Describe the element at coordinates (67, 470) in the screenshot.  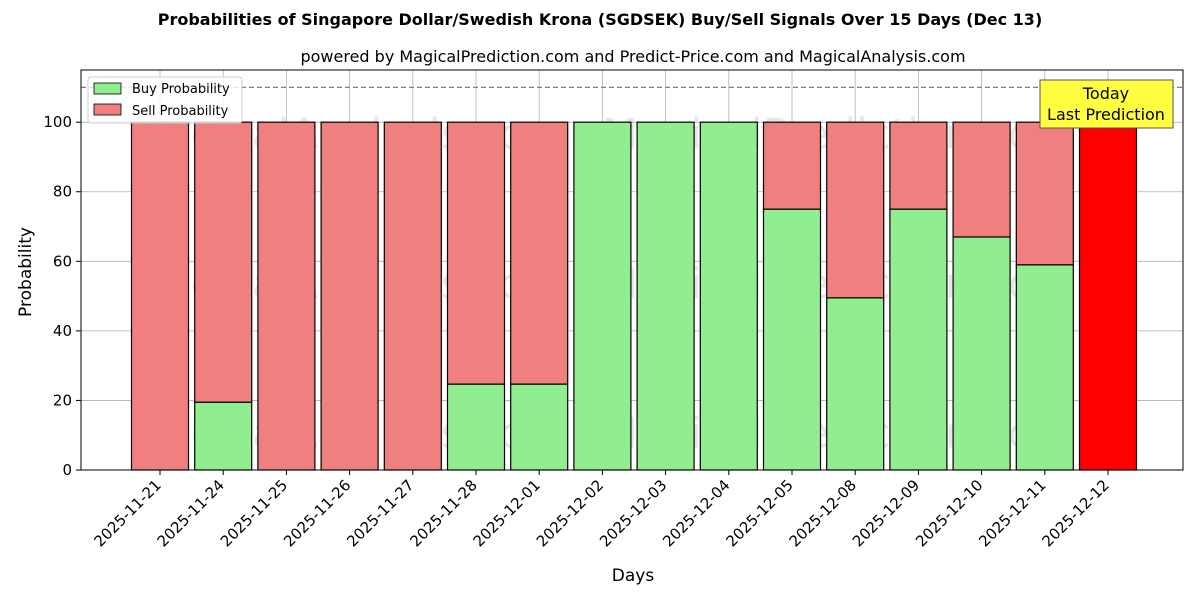
I see `y-tick-label: 0` at that location.